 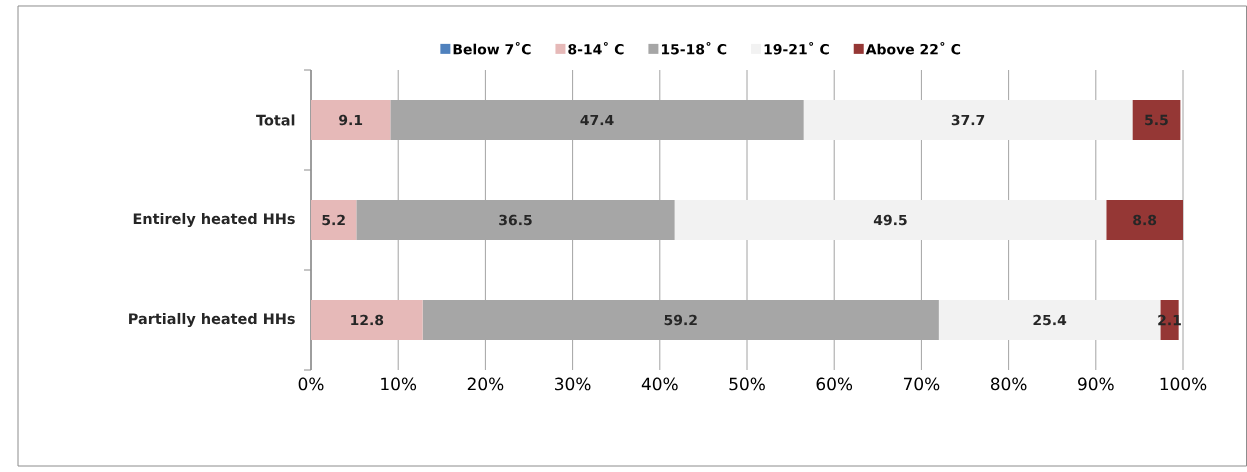 I want to click on data-label: 49.5, so click(x=890, y=220).